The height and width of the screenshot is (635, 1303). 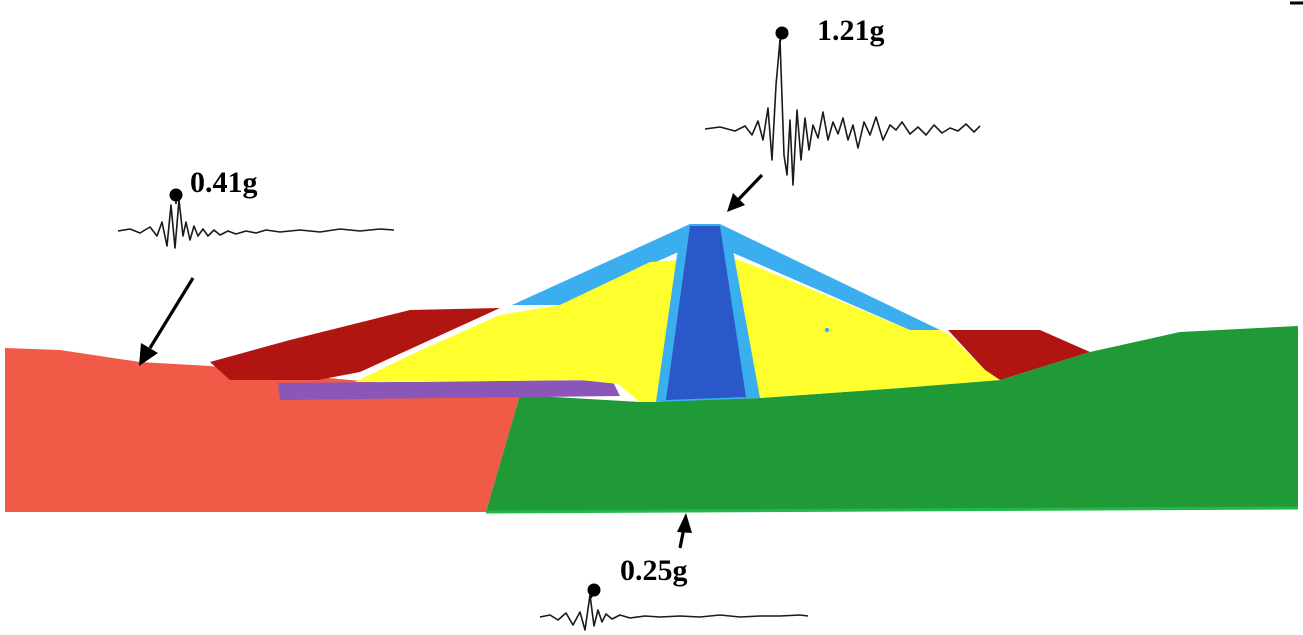 What do you see at coordinates (176, 195) in the screenshot?
I see `left-peak-dot` at bounding box center [176, 195].